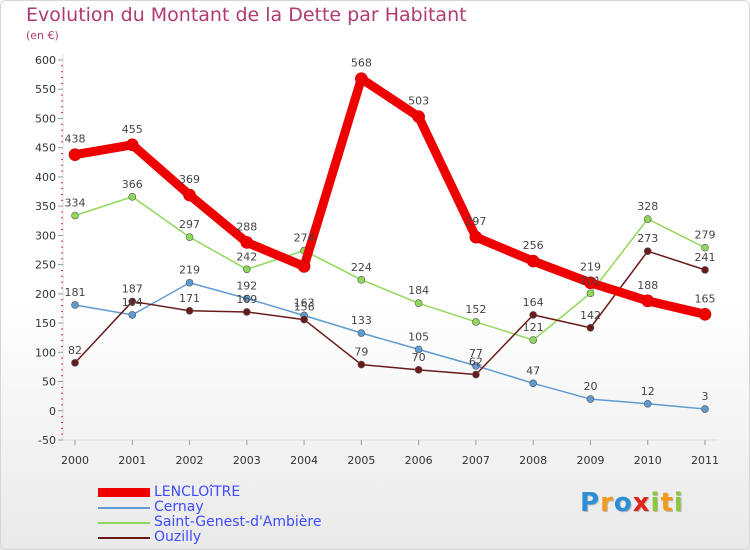  I want to click on data-label: 568, so click(361, 63).